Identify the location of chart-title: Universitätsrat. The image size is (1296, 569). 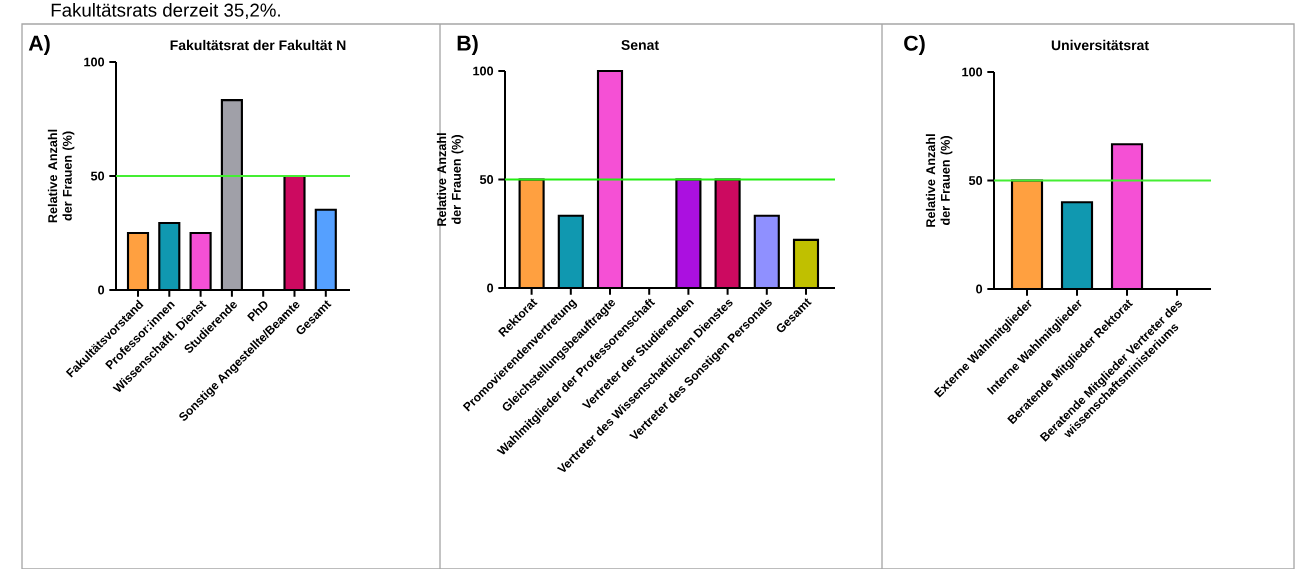
(1100, 45).